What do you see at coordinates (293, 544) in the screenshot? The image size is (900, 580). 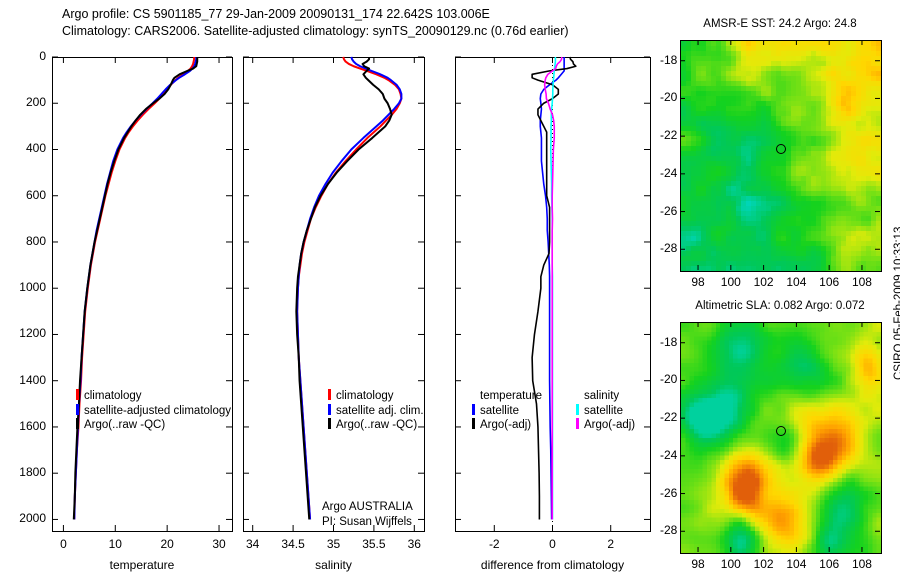 I see `x-tick-label: 34.5` at bounding box center [293, 544].